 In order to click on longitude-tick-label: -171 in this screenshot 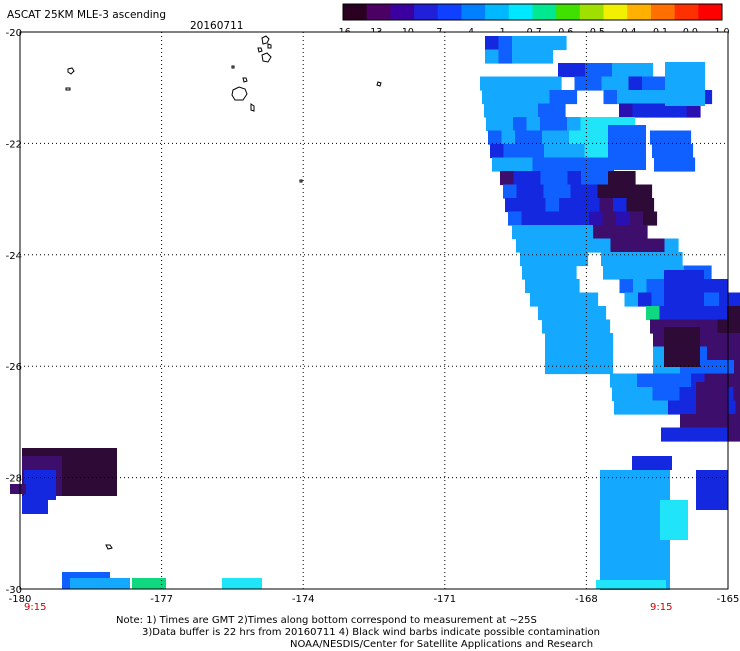, I will do `click(444, 599)`.